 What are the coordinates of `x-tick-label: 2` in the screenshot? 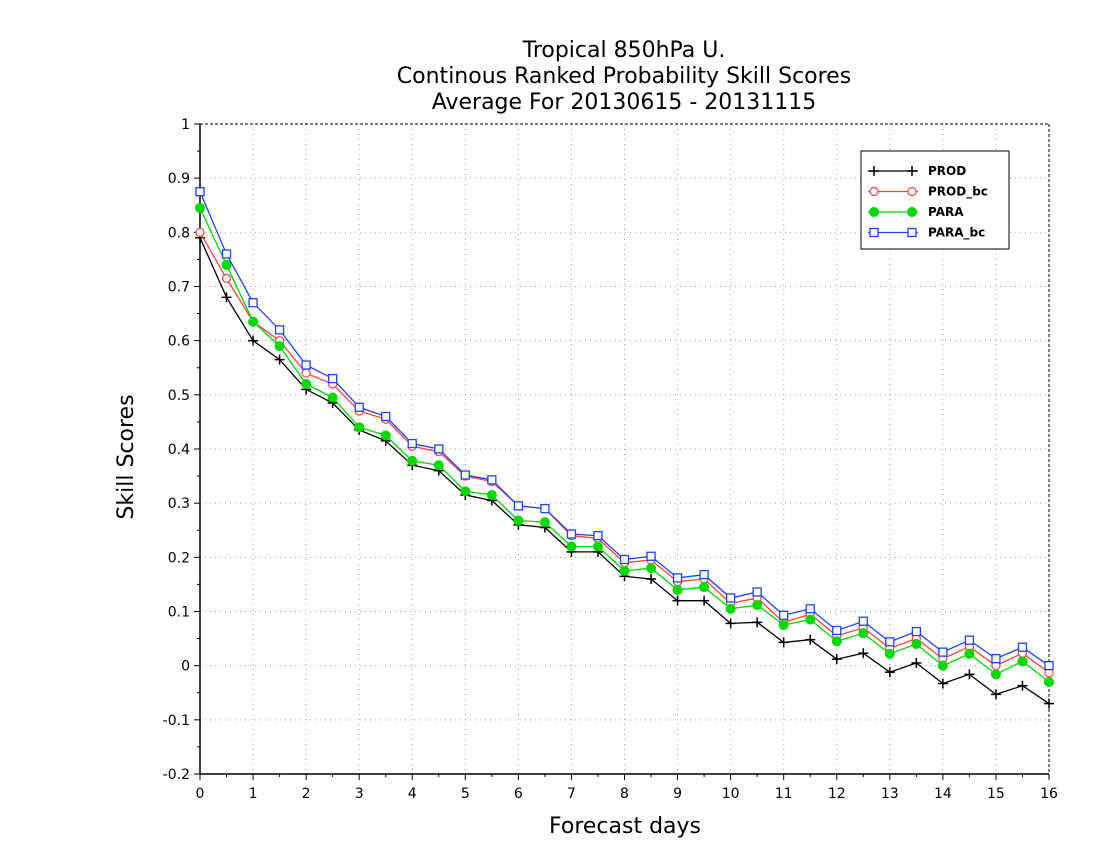 It's located at (306, 794).